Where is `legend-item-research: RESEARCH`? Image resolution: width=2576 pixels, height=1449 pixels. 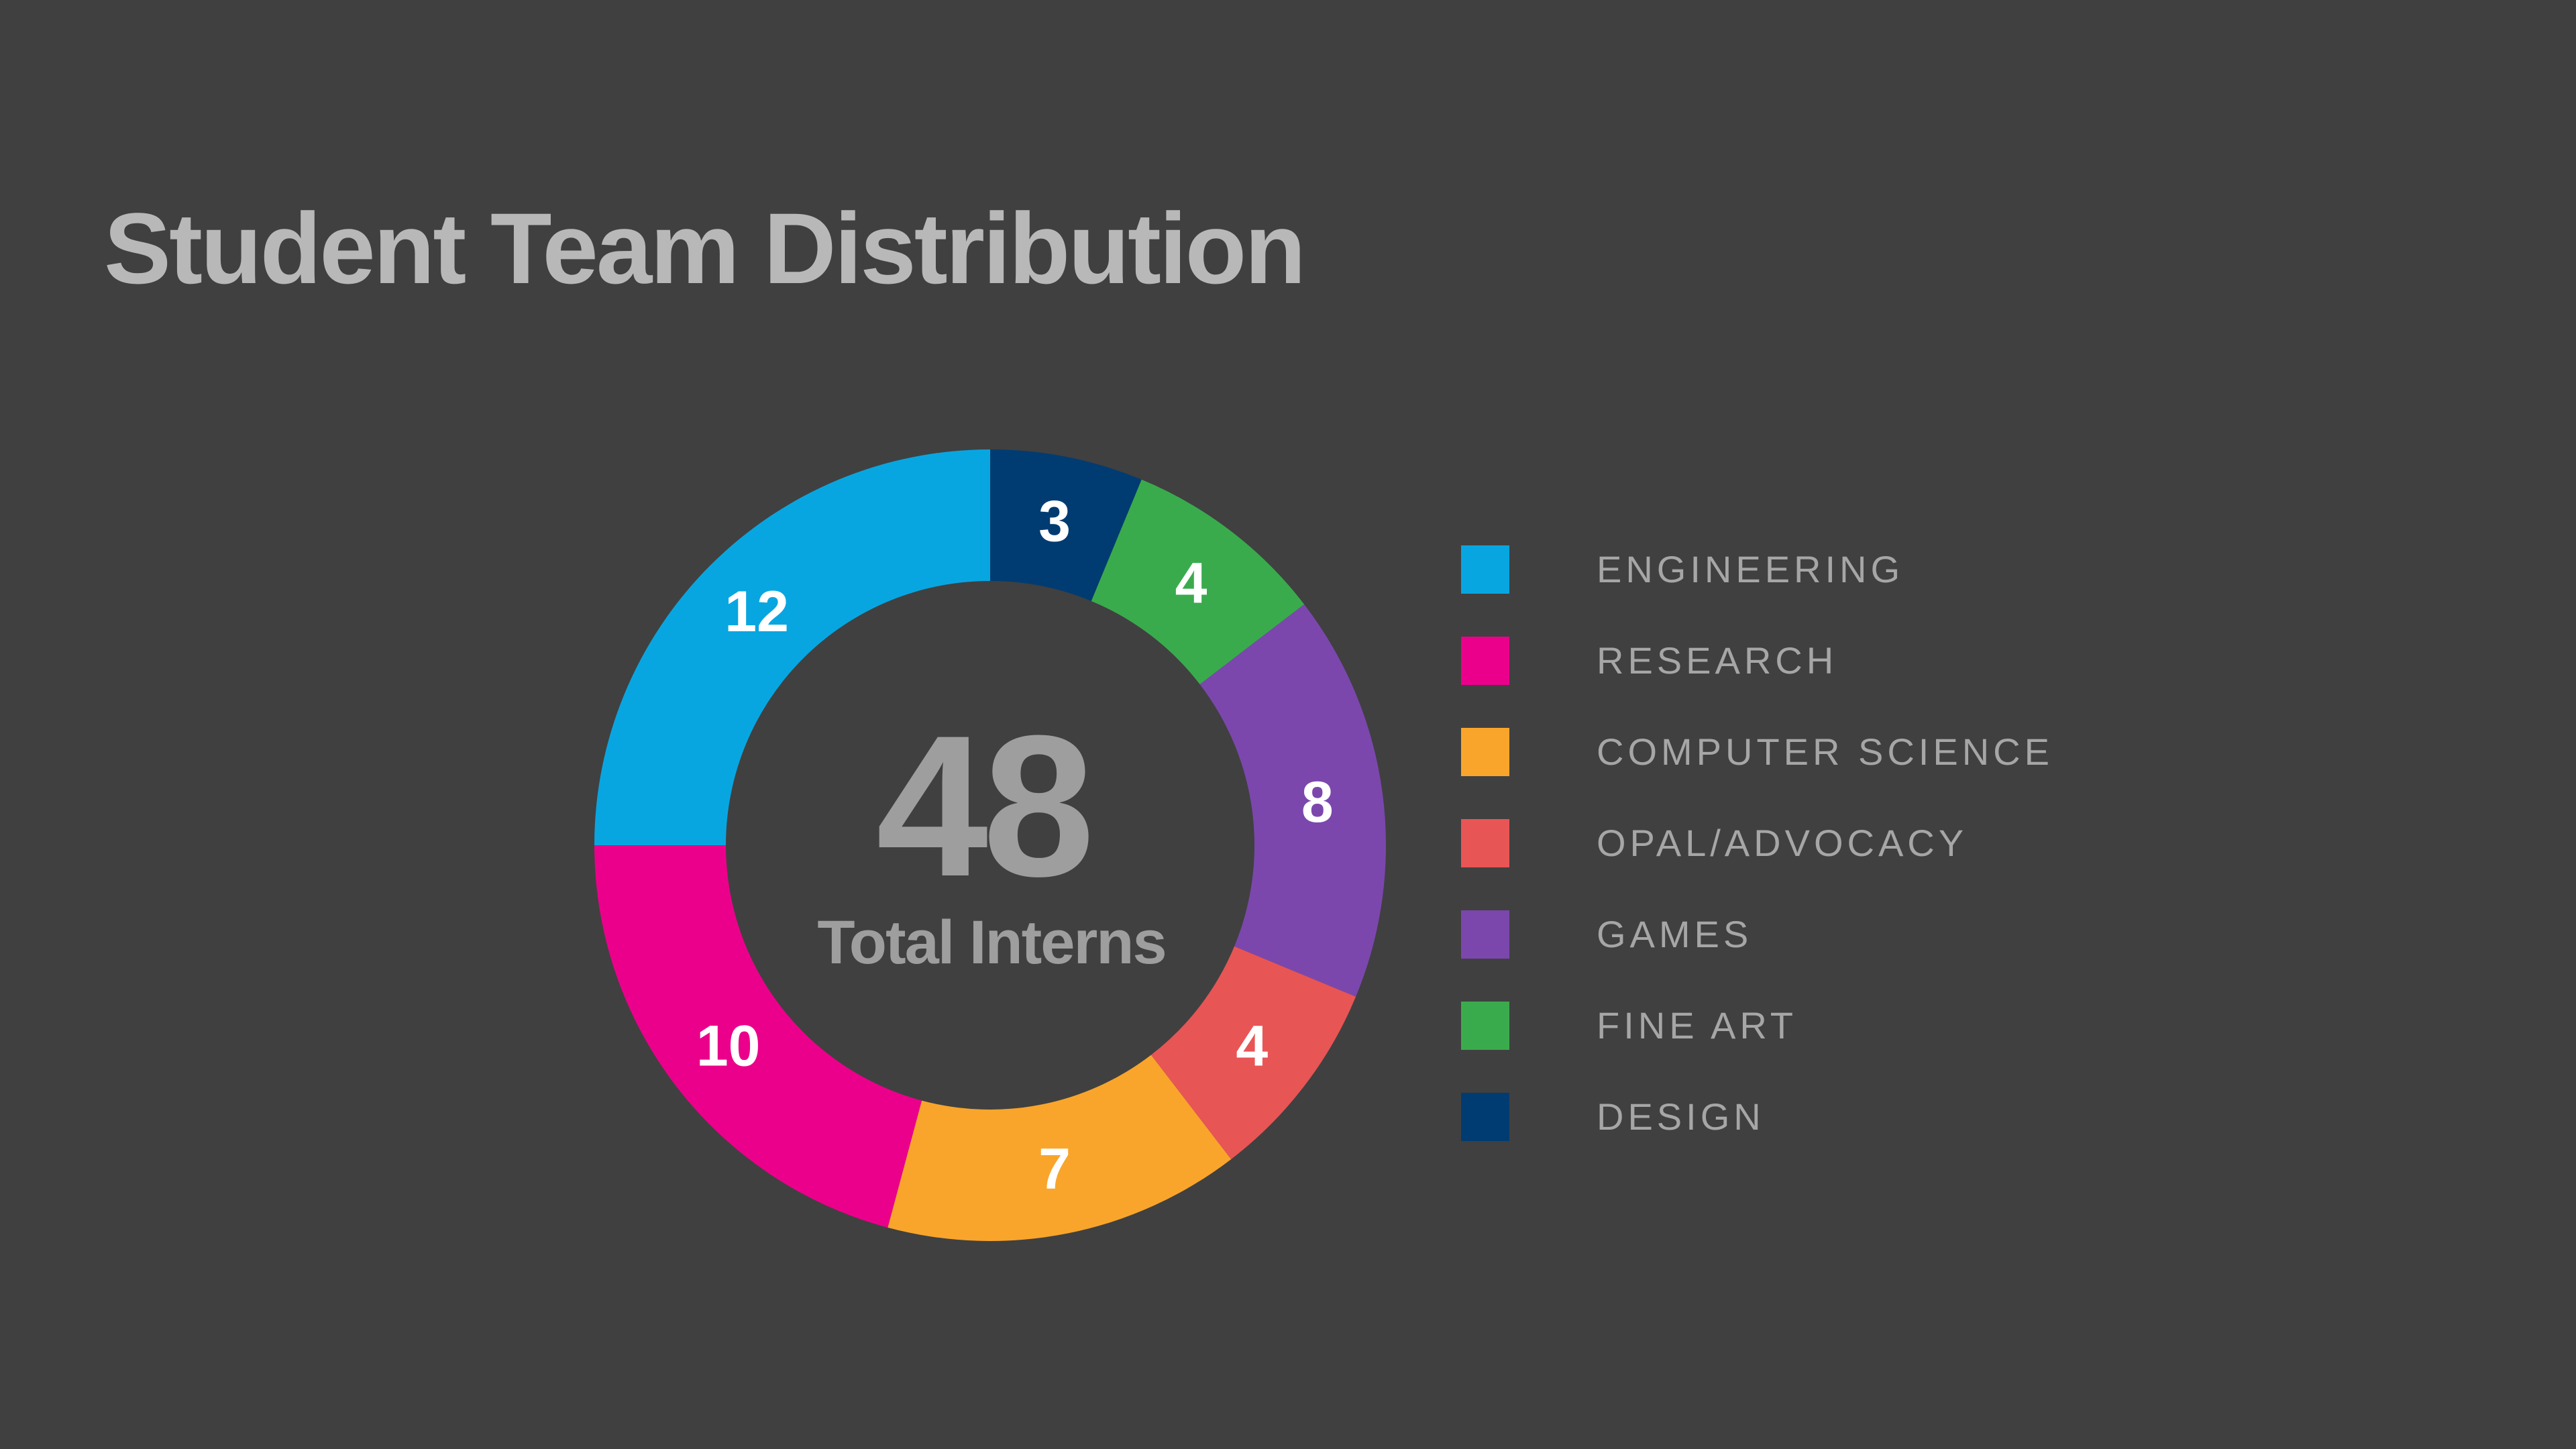 legend-item-research: RESEARCH is located at coordinates (1757, 682).